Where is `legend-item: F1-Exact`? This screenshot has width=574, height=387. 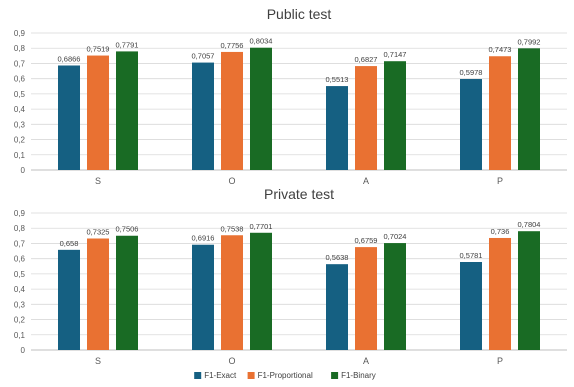
legend-item: F1-Exact is located at coordinates (215, 375).